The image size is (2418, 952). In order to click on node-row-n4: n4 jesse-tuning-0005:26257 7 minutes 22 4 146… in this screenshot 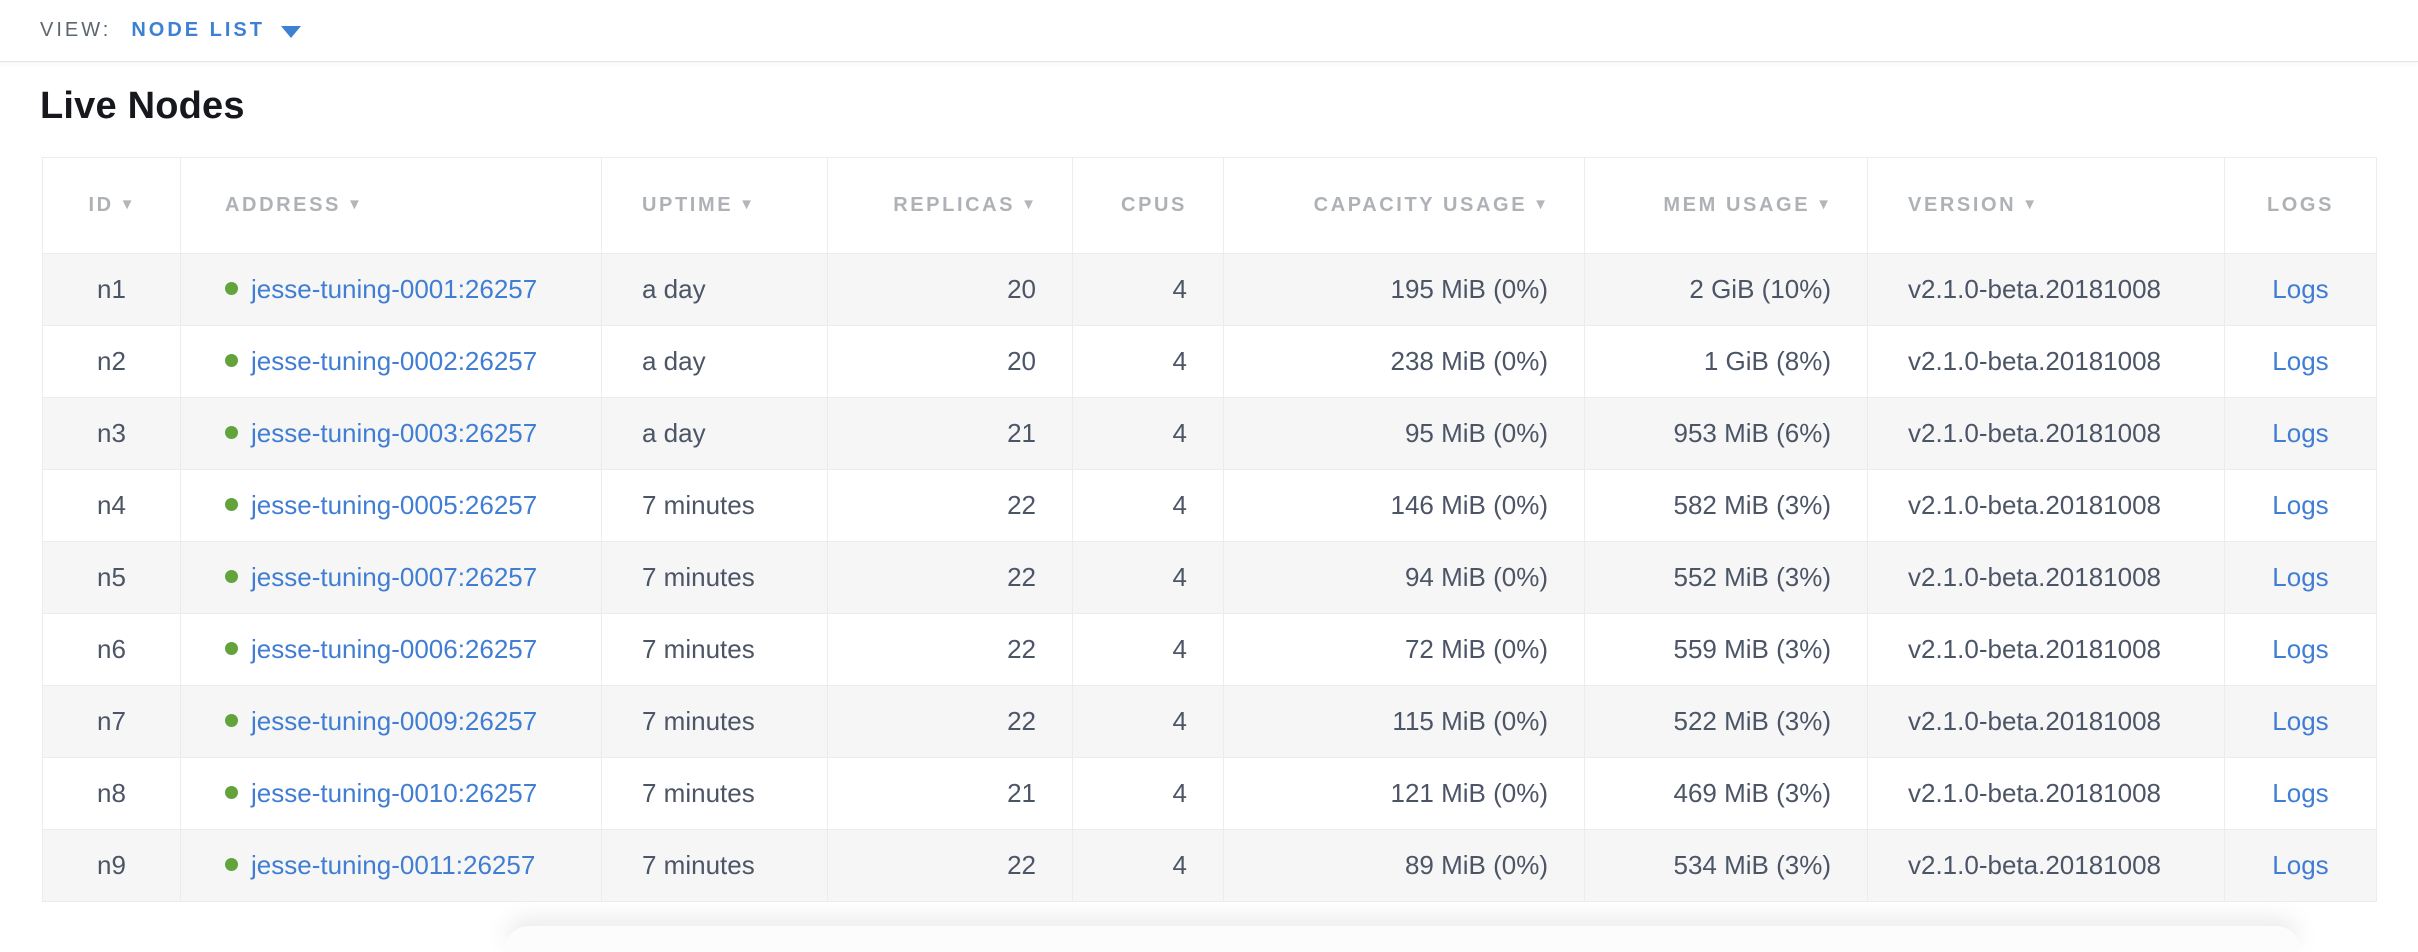, I will do `click(1209, 505)`.